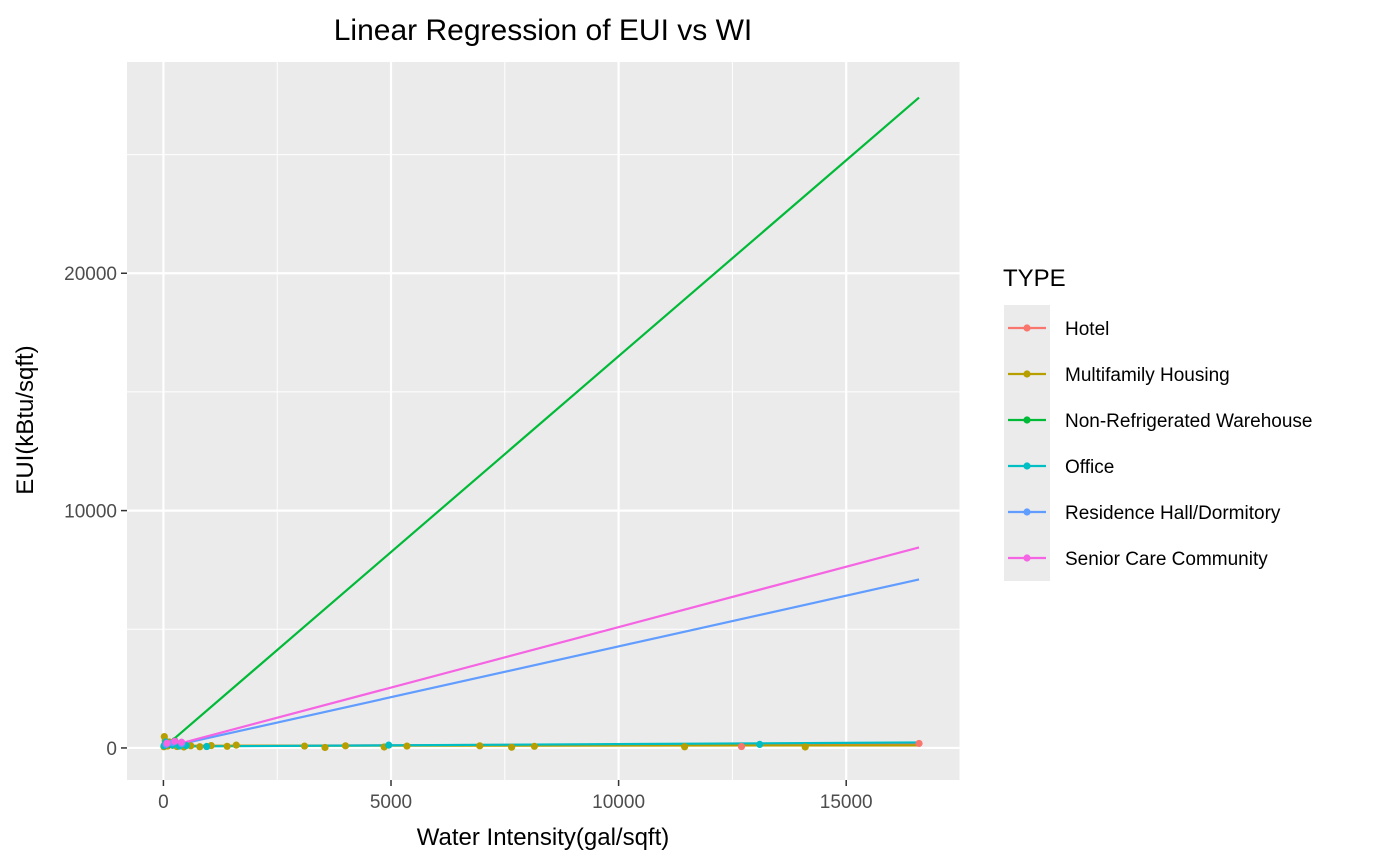  Describe the element at coordinates (618, 802) in the screenshot. I see `x-tick-label: 10000` at that location.